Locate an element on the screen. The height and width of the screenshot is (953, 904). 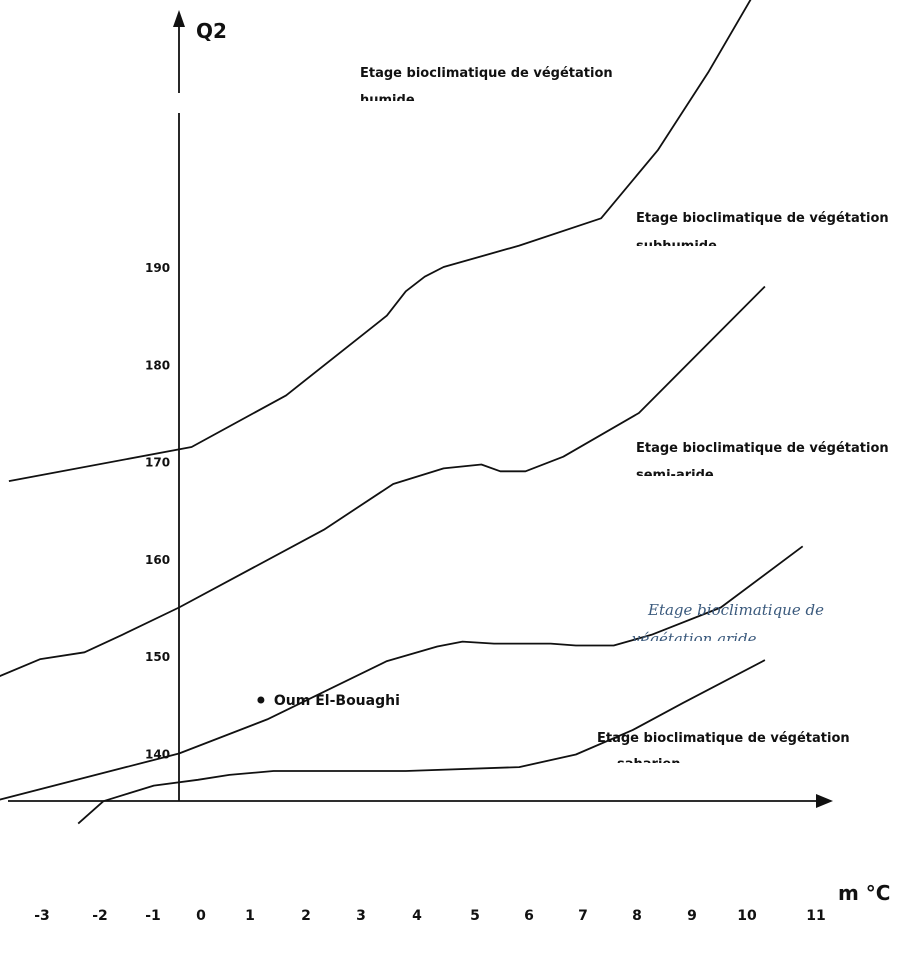
x-axis-label: m °C is located at coordinates (864, 893).